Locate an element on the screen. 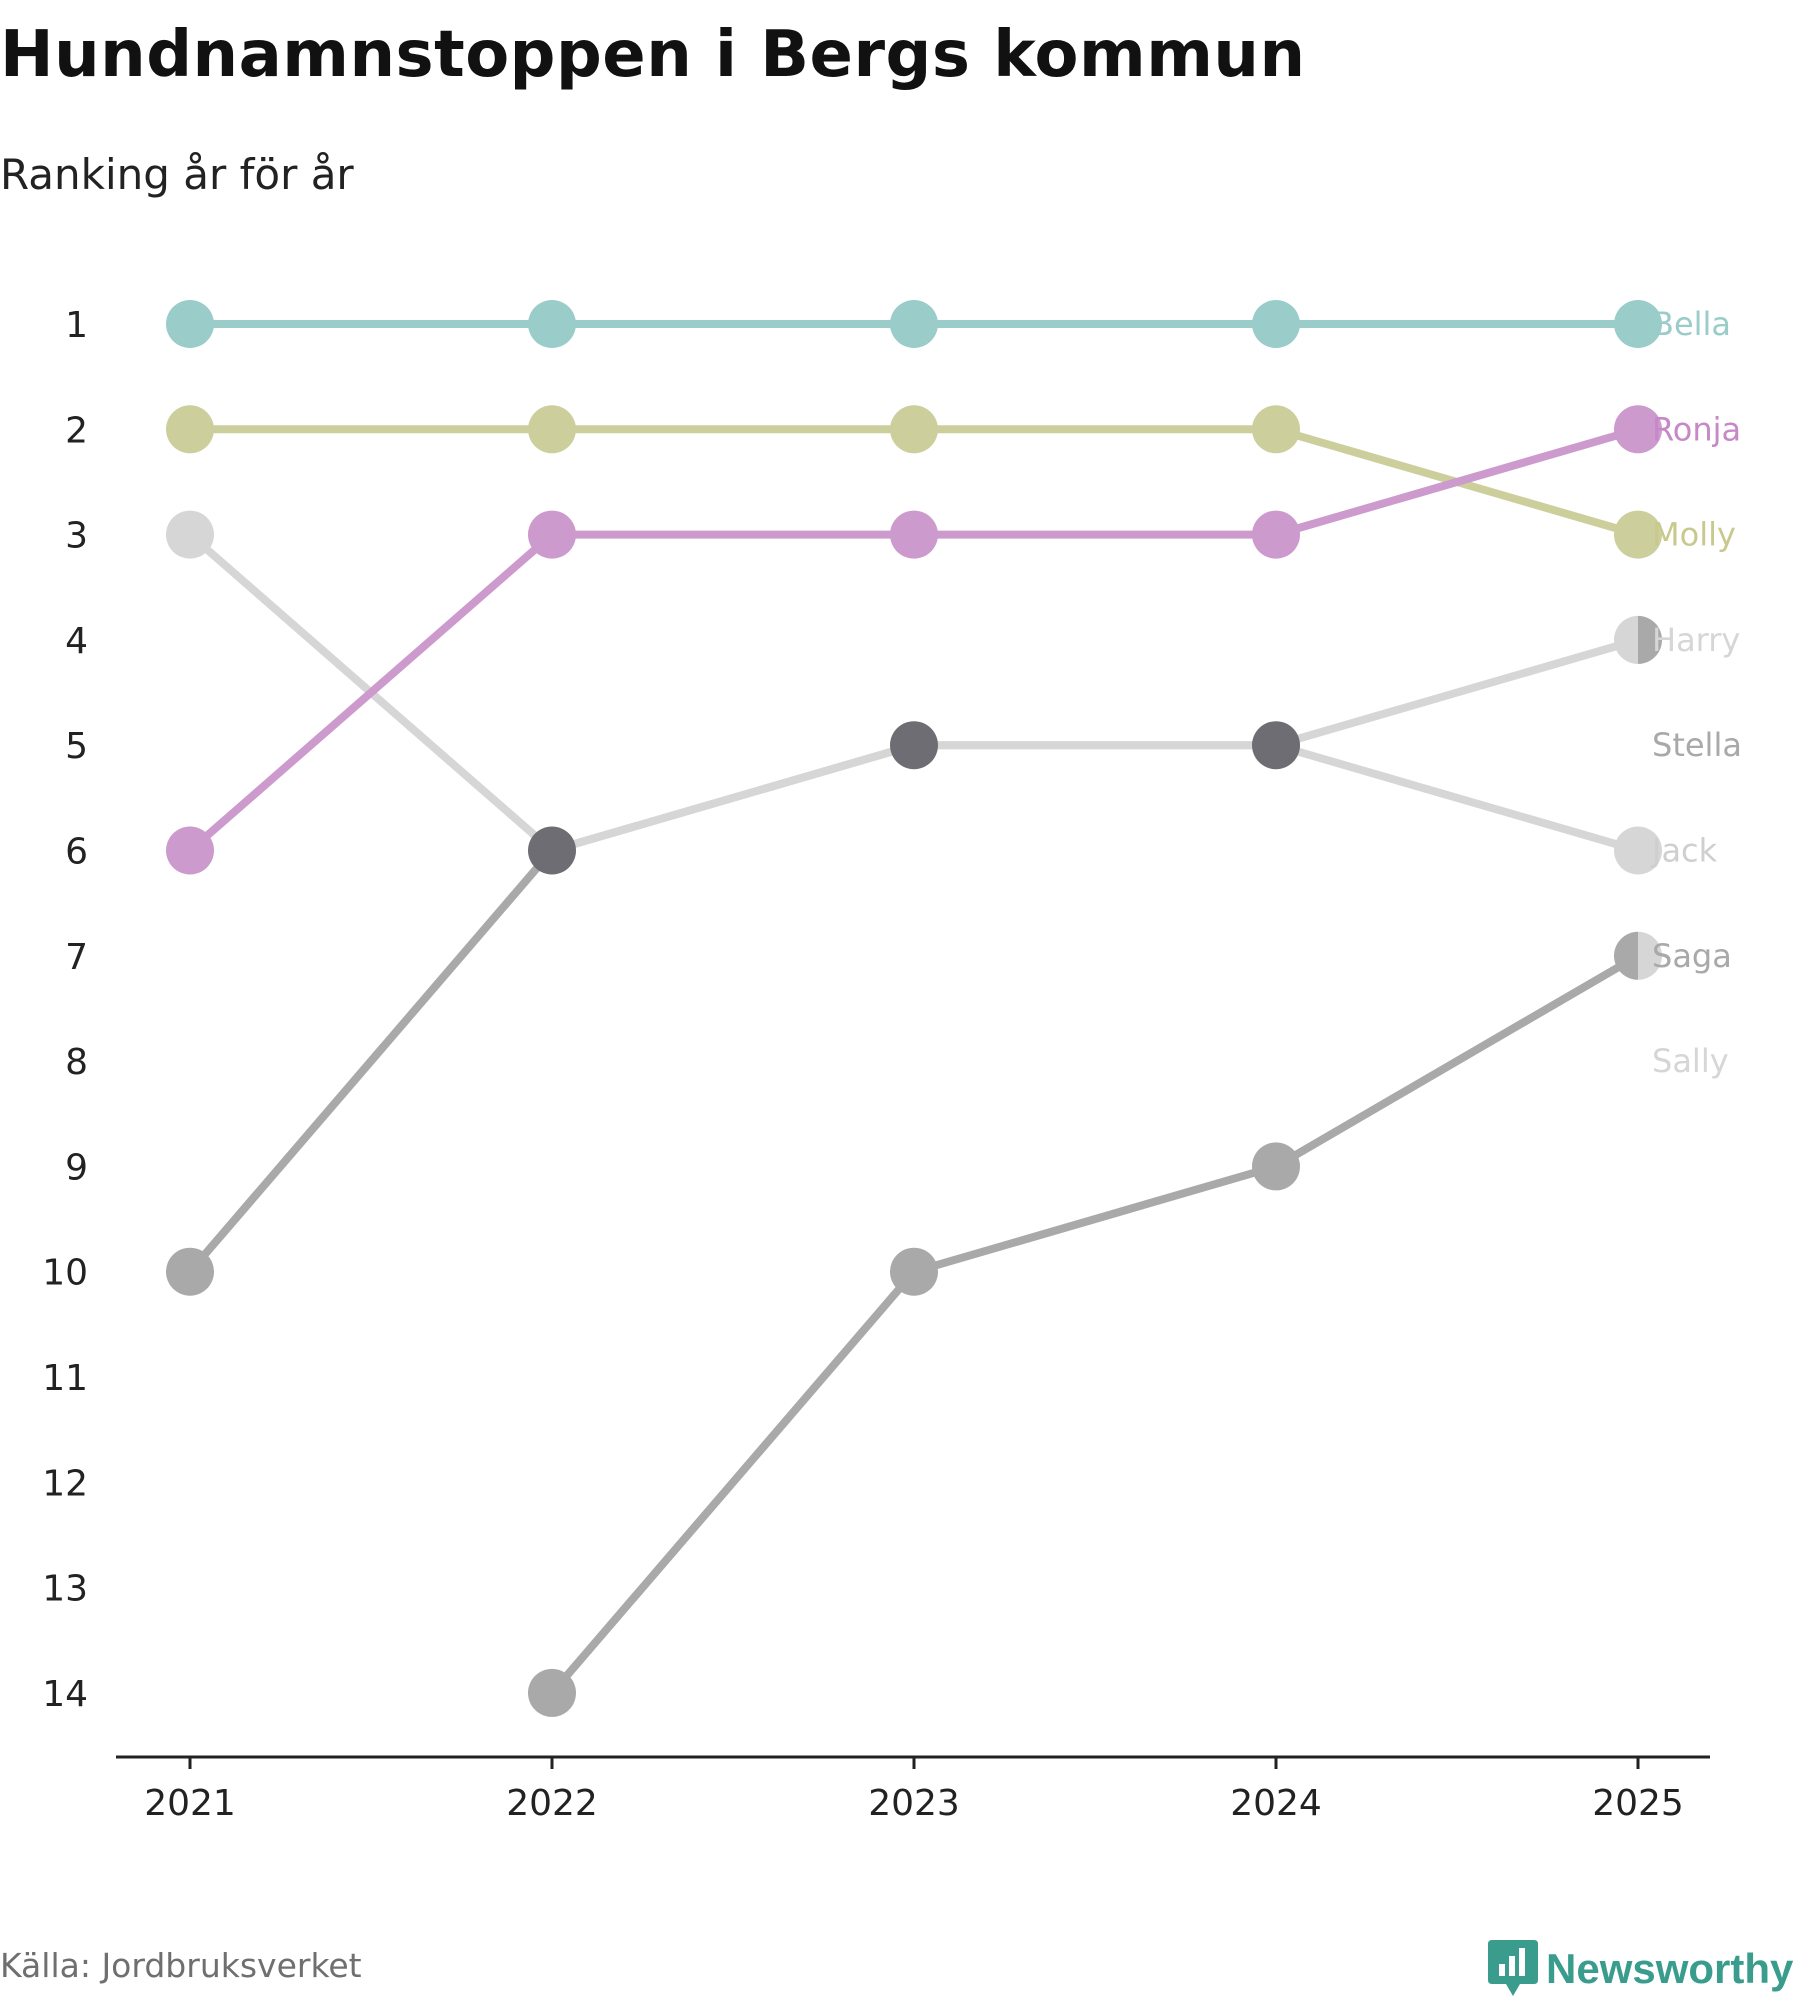  point-bella-2023 is located at coordinates (914, 324).